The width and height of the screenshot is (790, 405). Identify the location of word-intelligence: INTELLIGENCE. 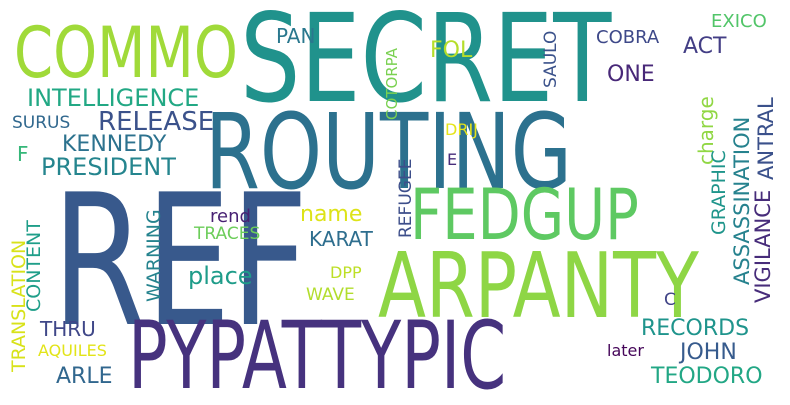
(113, 98).